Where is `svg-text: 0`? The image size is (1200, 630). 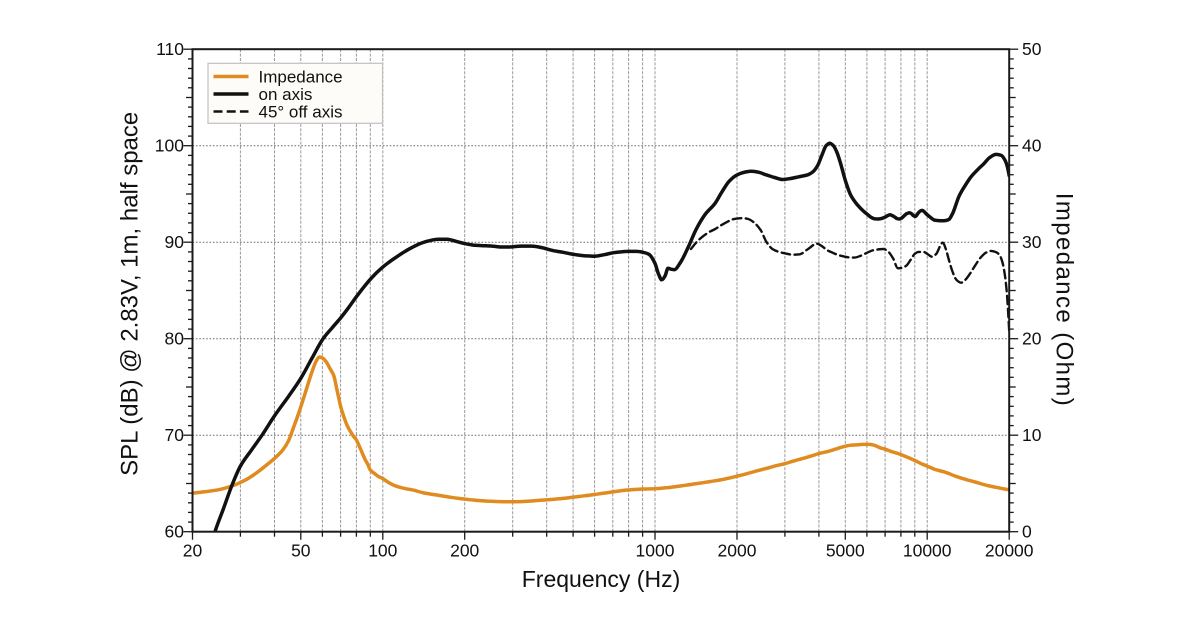
svg-text: 0 is located at coordinates (1027, 532).